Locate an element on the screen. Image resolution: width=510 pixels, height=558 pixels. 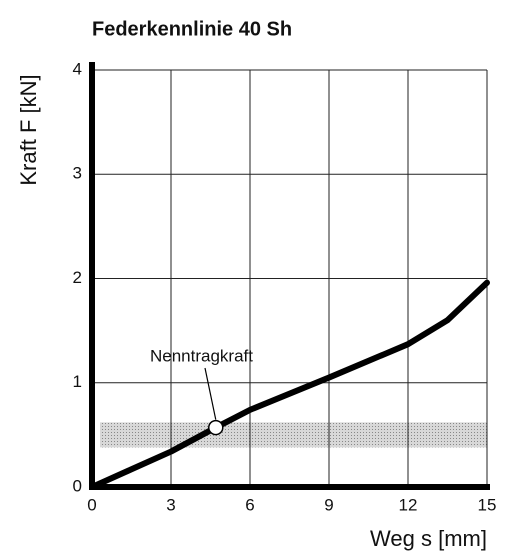
rated-load-band is located at coordinates (293, 435).